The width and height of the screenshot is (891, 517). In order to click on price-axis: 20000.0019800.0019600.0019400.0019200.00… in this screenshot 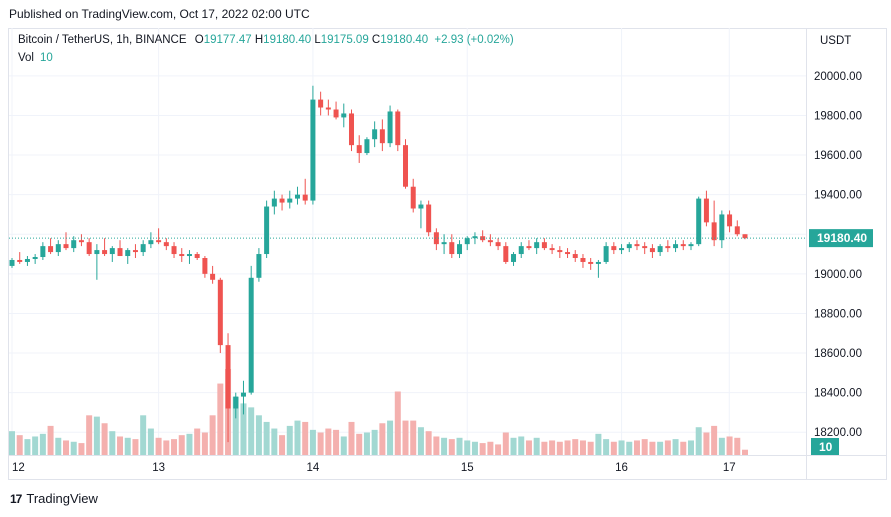, I will do `click(838, 255)`.